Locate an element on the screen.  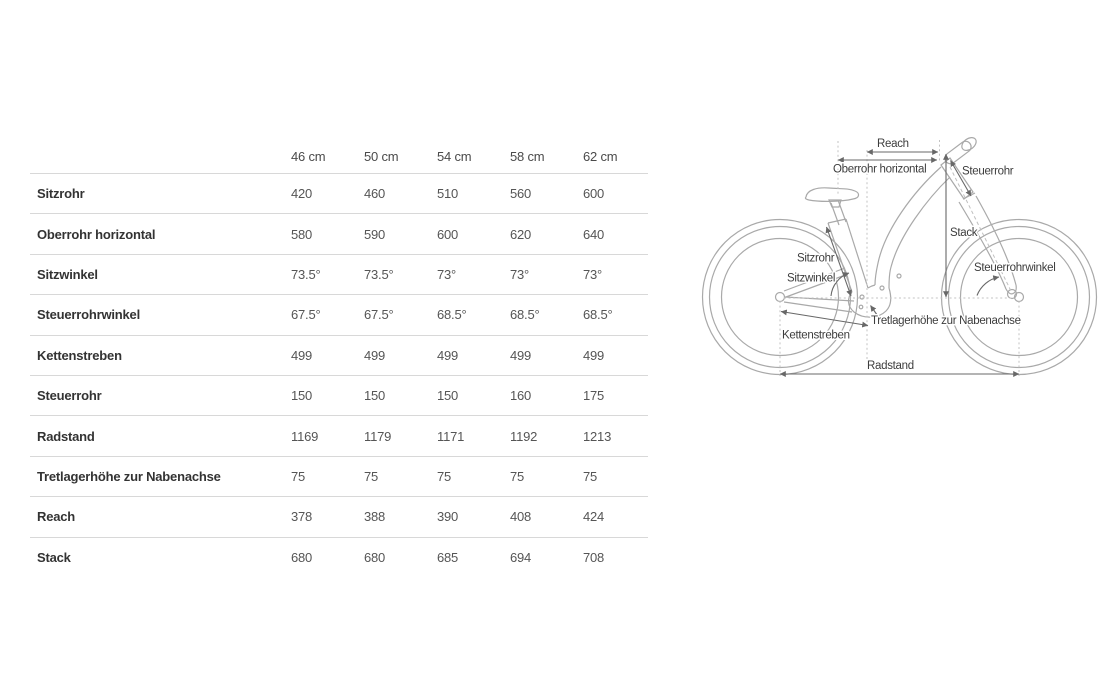
down-tube is located at coordinates (912, 227).